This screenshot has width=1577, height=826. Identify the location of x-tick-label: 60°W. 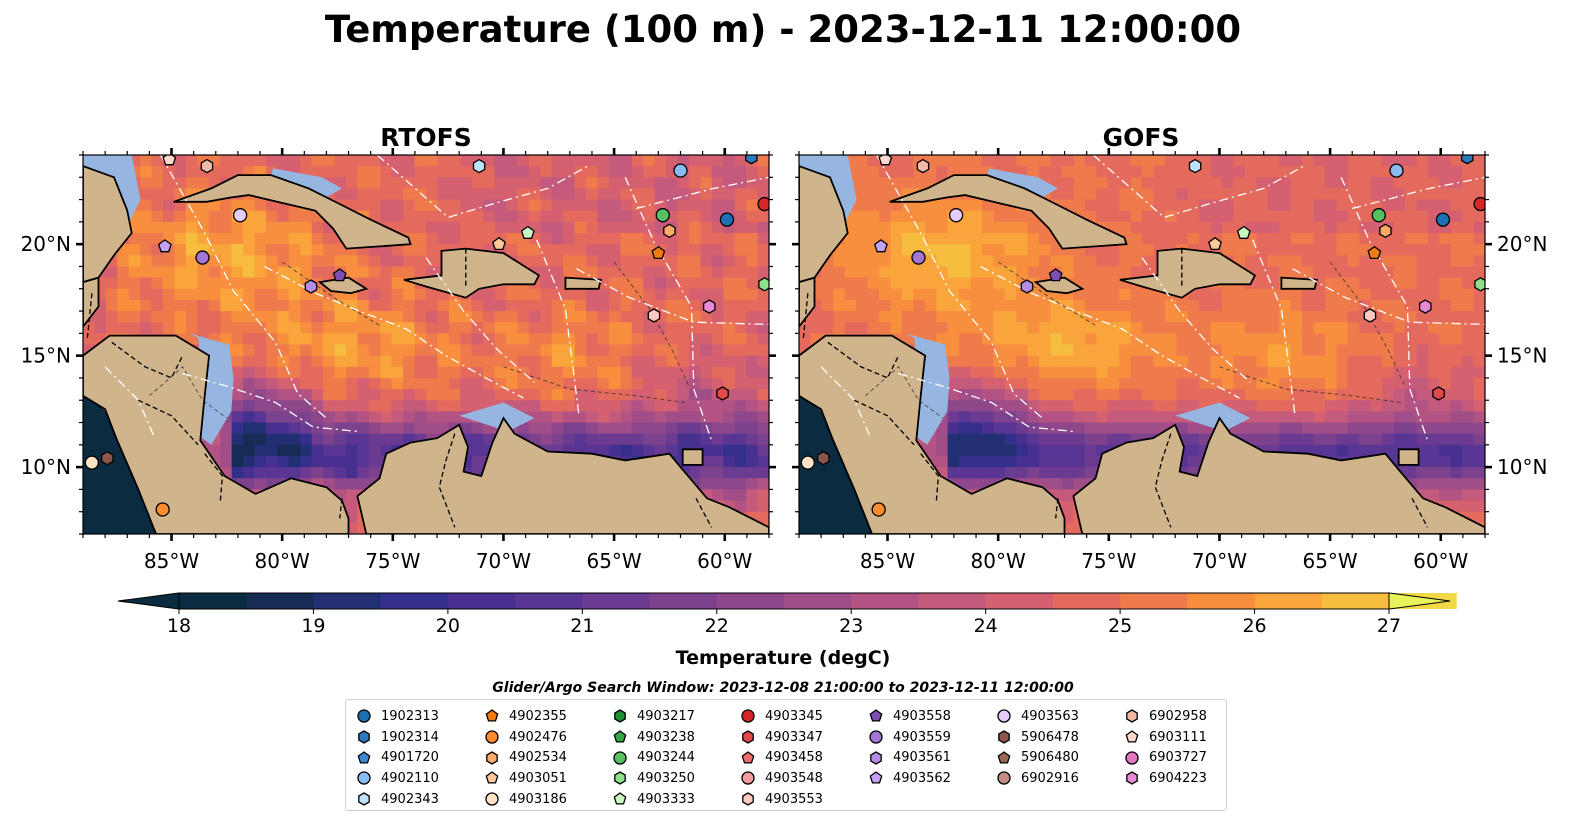
(1440, 561).